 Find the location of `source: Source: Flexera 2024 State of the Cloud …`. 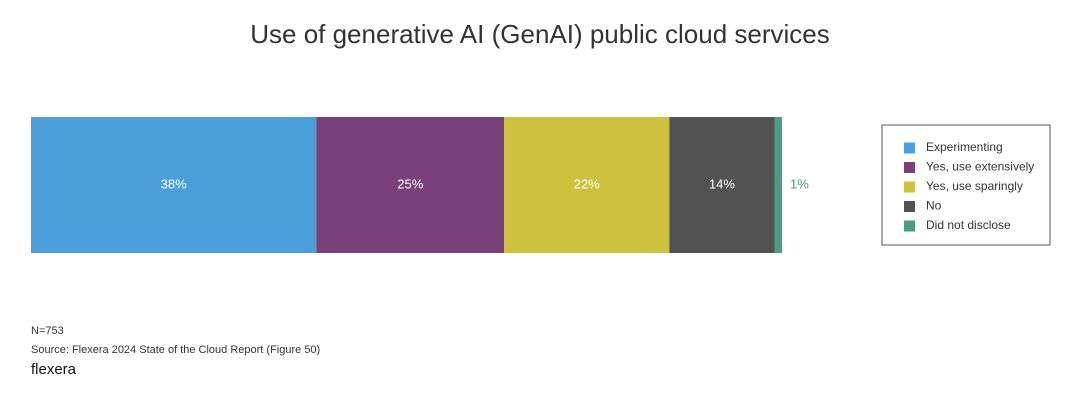

source: Source: Flexera 2024 State of the Cloud … is located at coordinates (175, 350).